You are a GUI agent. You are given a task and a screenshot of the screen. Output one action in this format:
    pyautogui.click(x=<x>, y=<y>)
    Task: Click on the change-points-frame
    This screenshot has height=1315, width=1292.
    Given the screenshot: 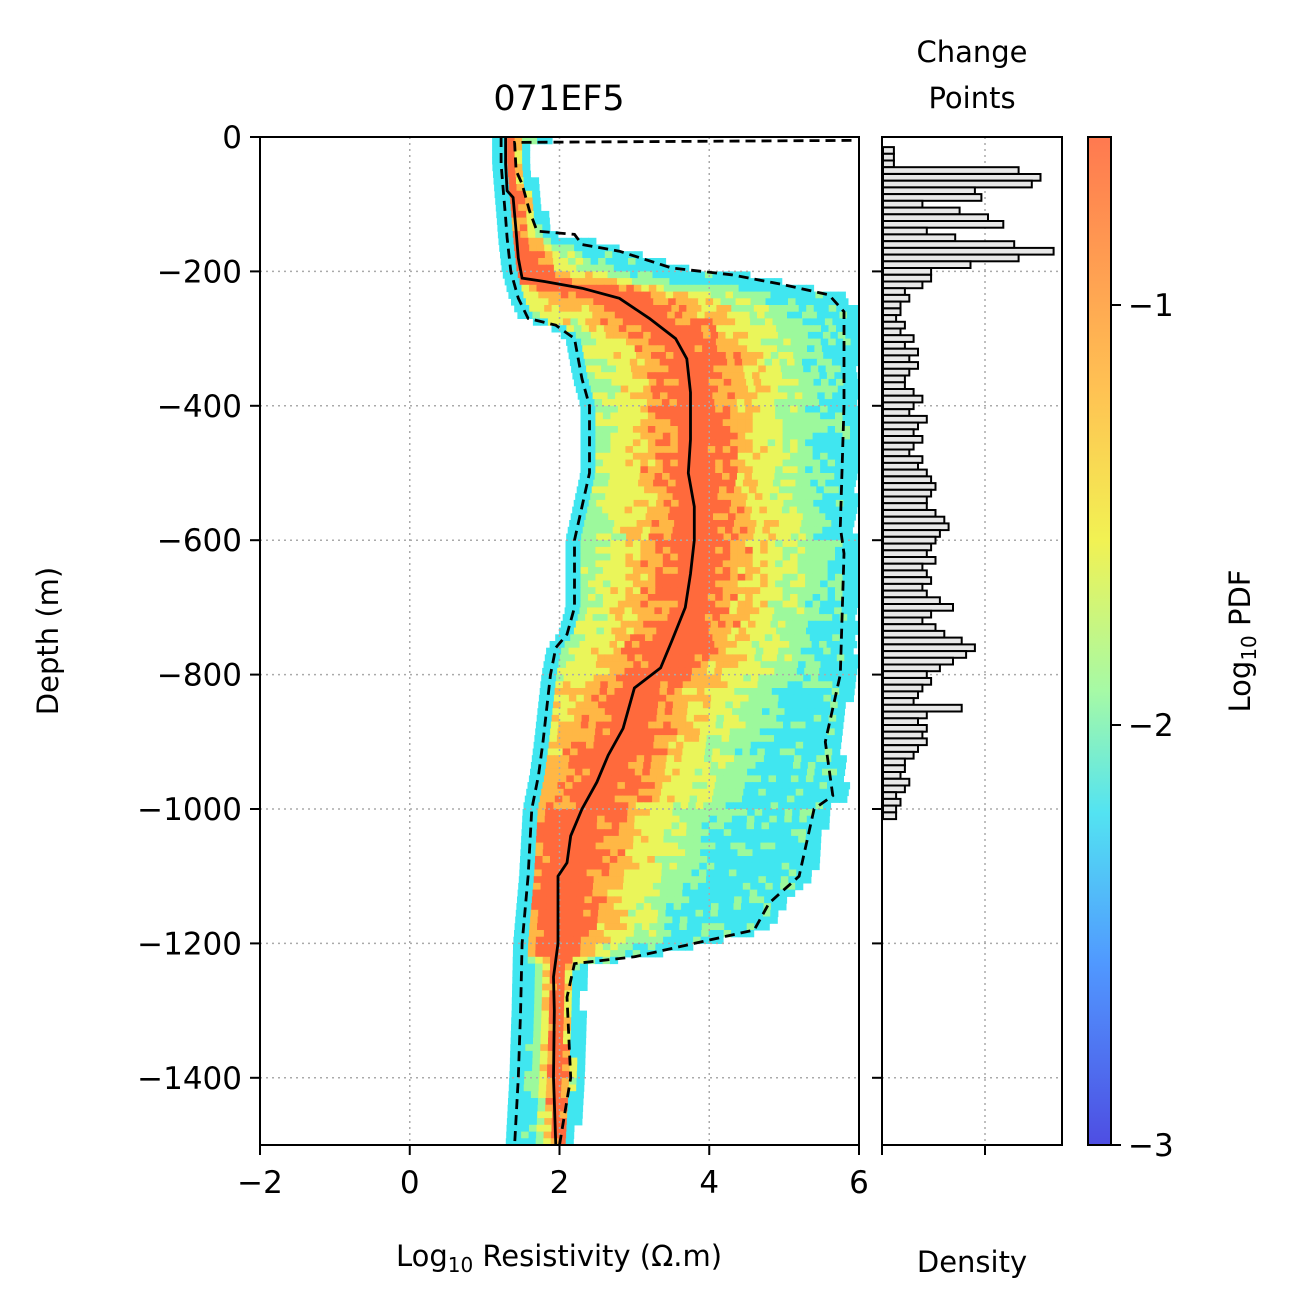 What is the action you would take?
    pyautogui.click(x=972, y=641)
    